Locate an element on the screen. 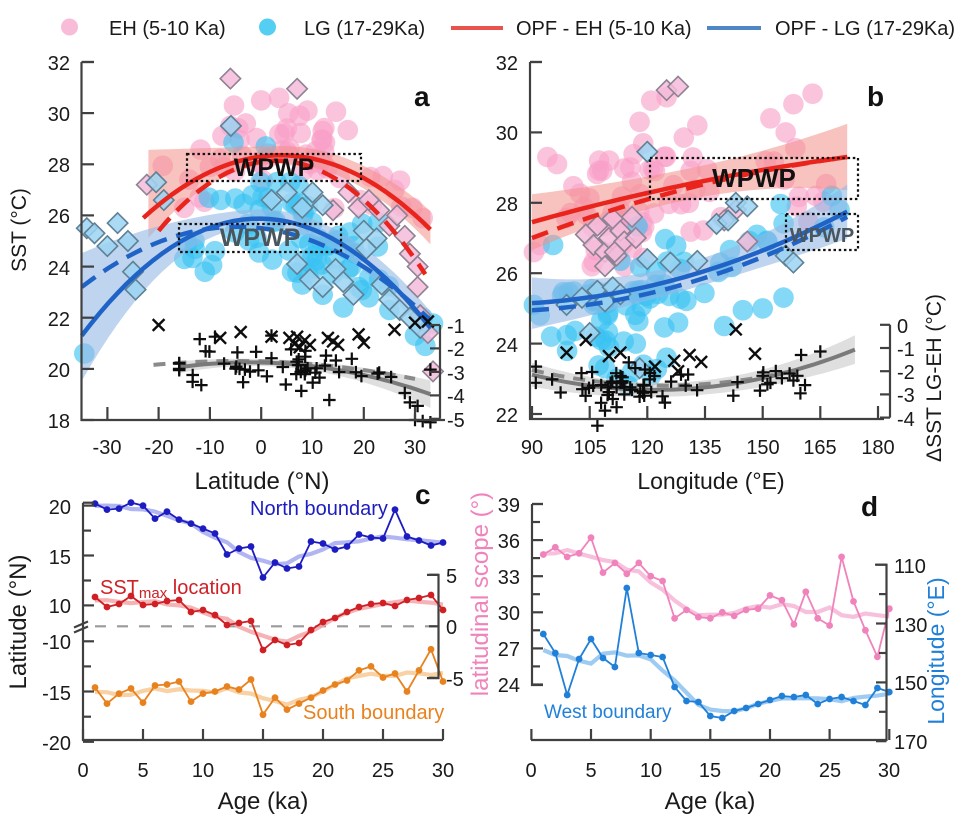 Image resolution: width=967 pixels, height=823 pixels. svg-text: South boundary is located at coordinates (373, 713).